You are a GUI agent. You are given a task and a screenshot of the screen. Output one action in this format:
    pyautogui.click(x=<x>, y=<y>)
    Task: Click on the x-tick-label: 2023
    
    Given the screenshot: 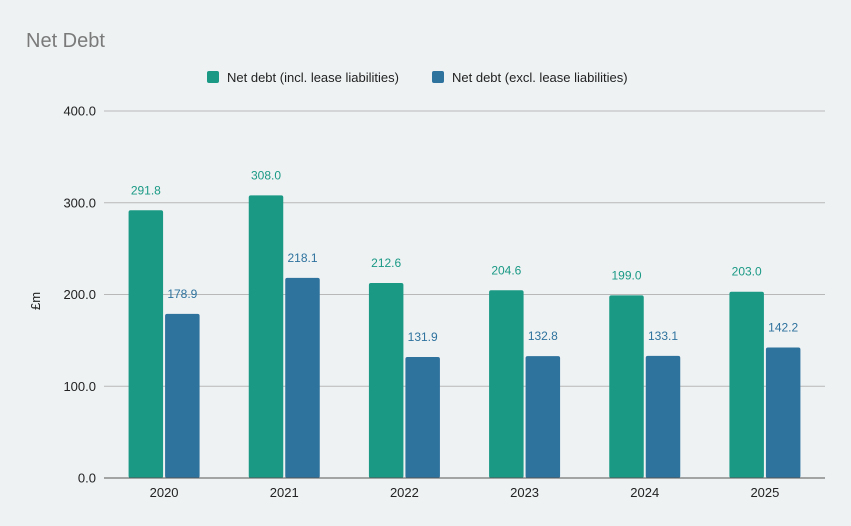 What is the action you would take?
    pyautogui.click(x=524, y=492)
    